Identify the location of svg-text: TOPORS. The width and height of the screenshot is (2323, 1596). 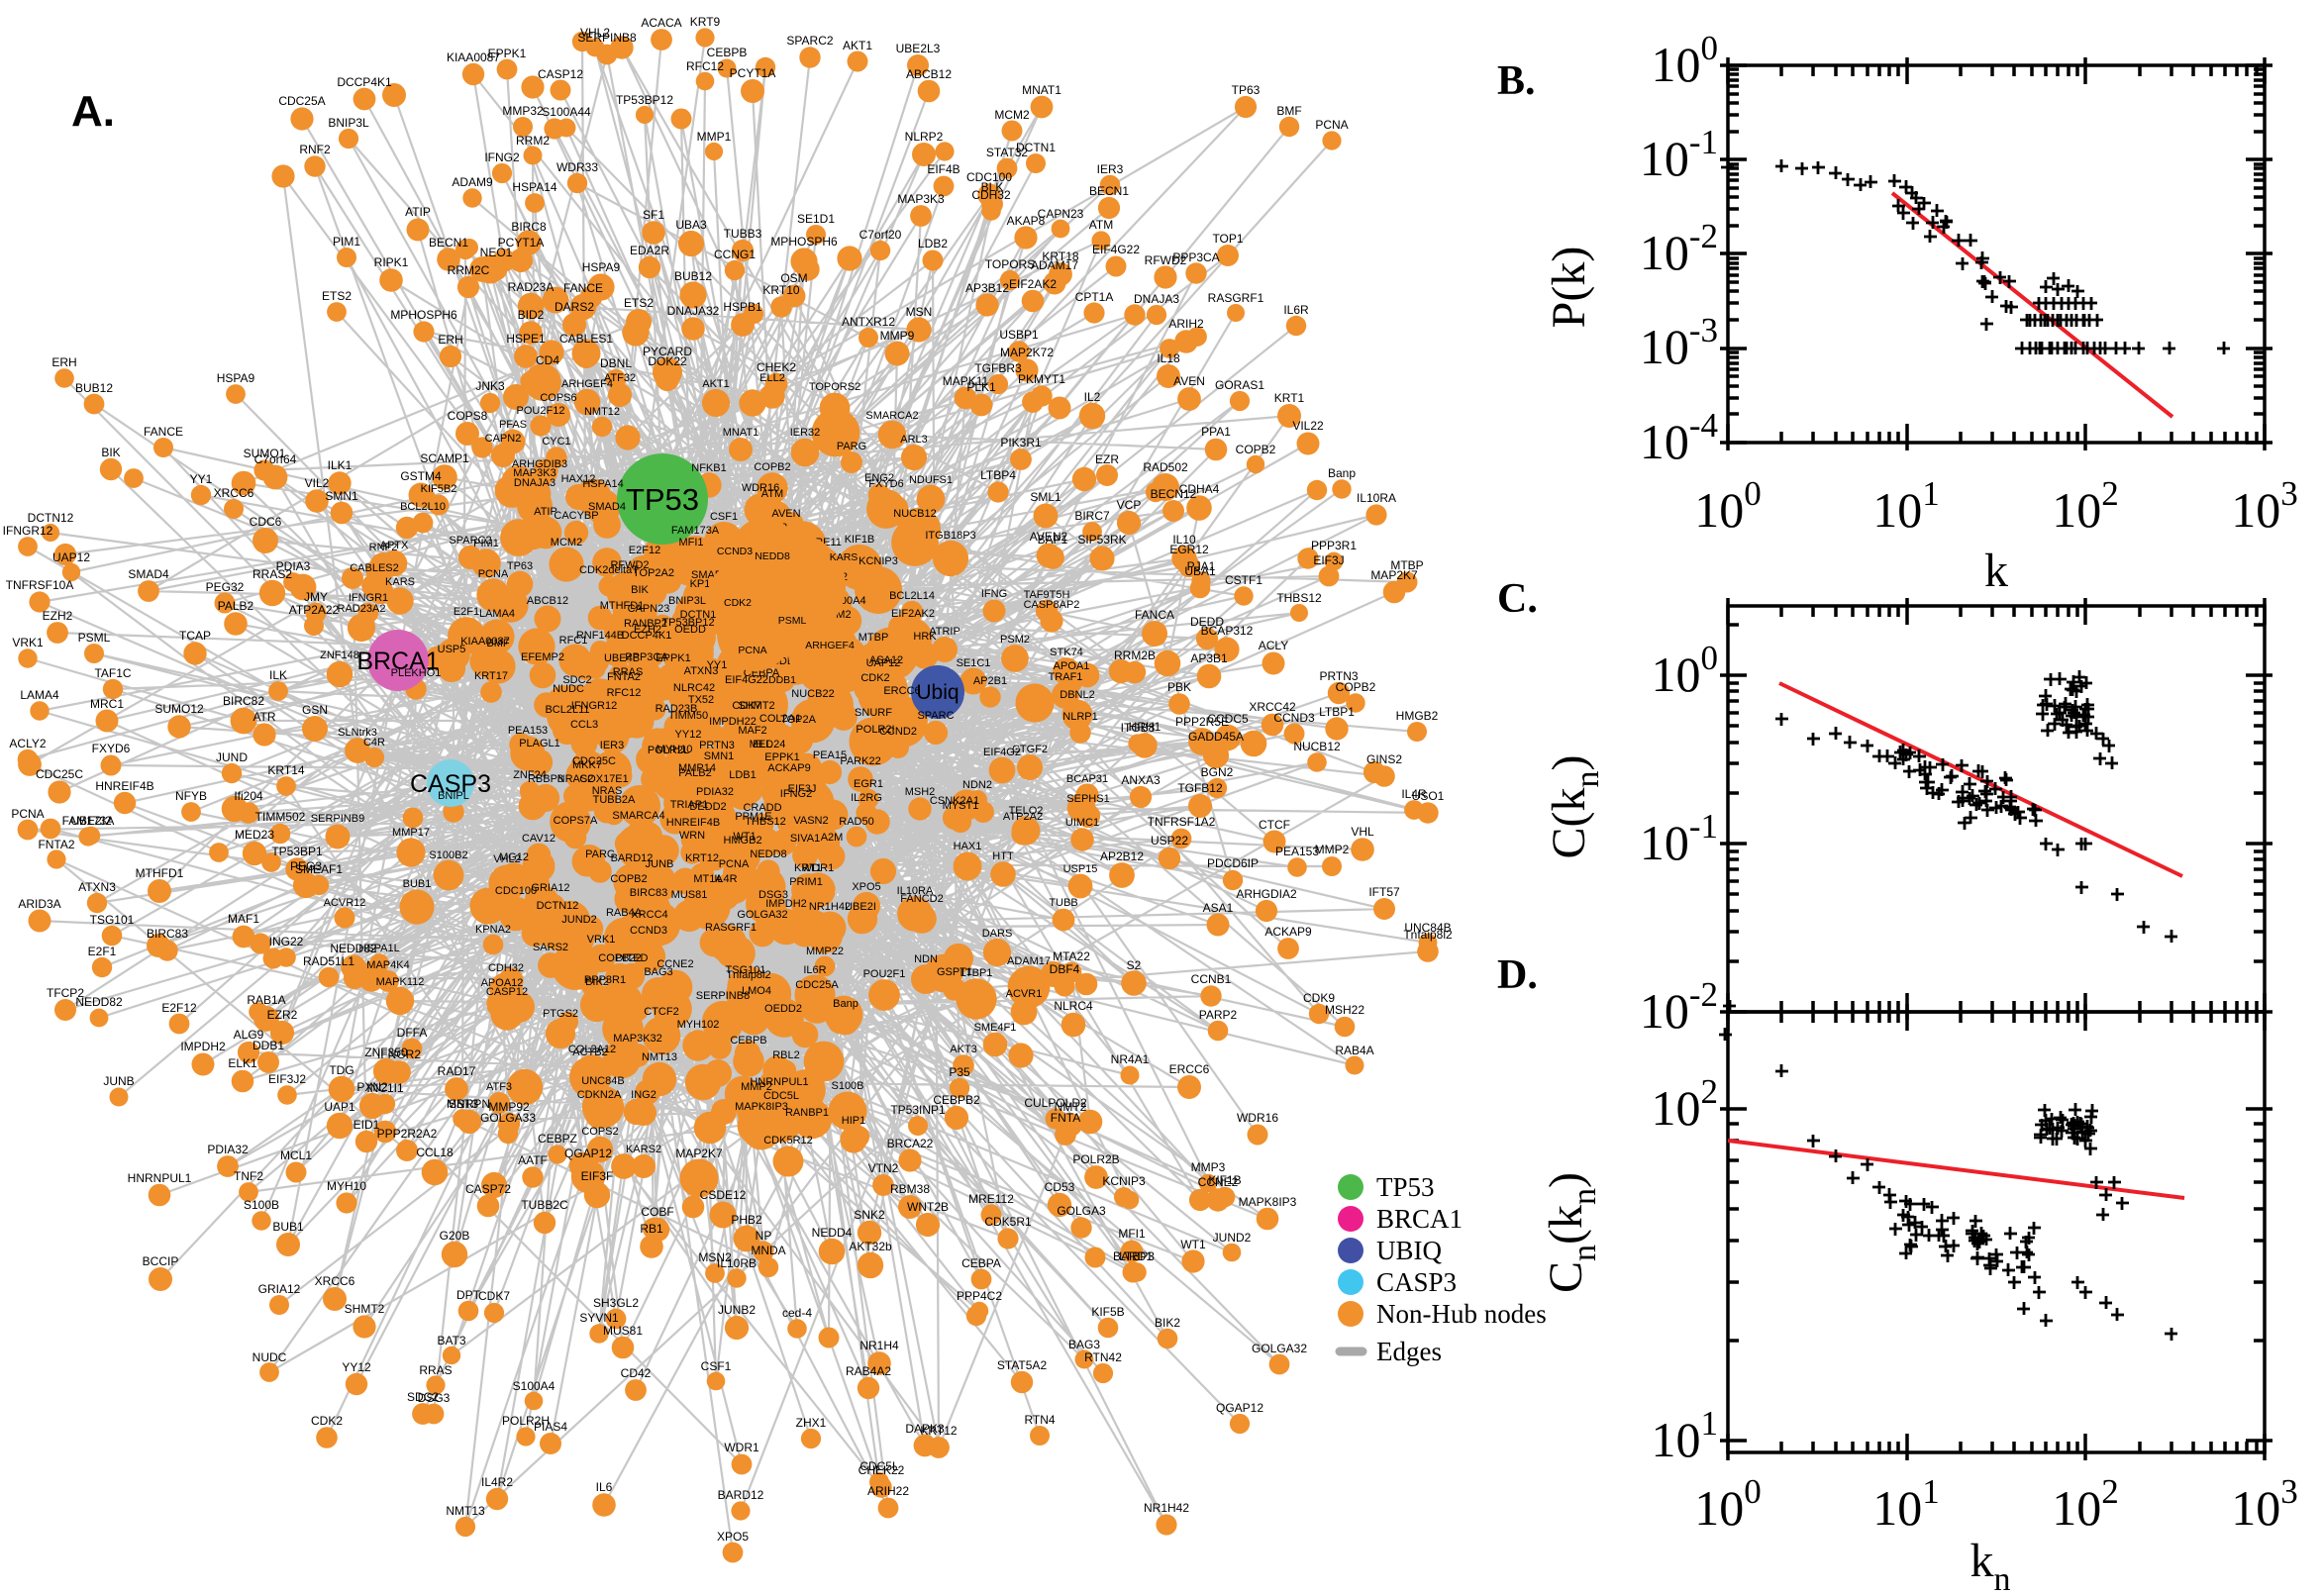
(1010, 264).